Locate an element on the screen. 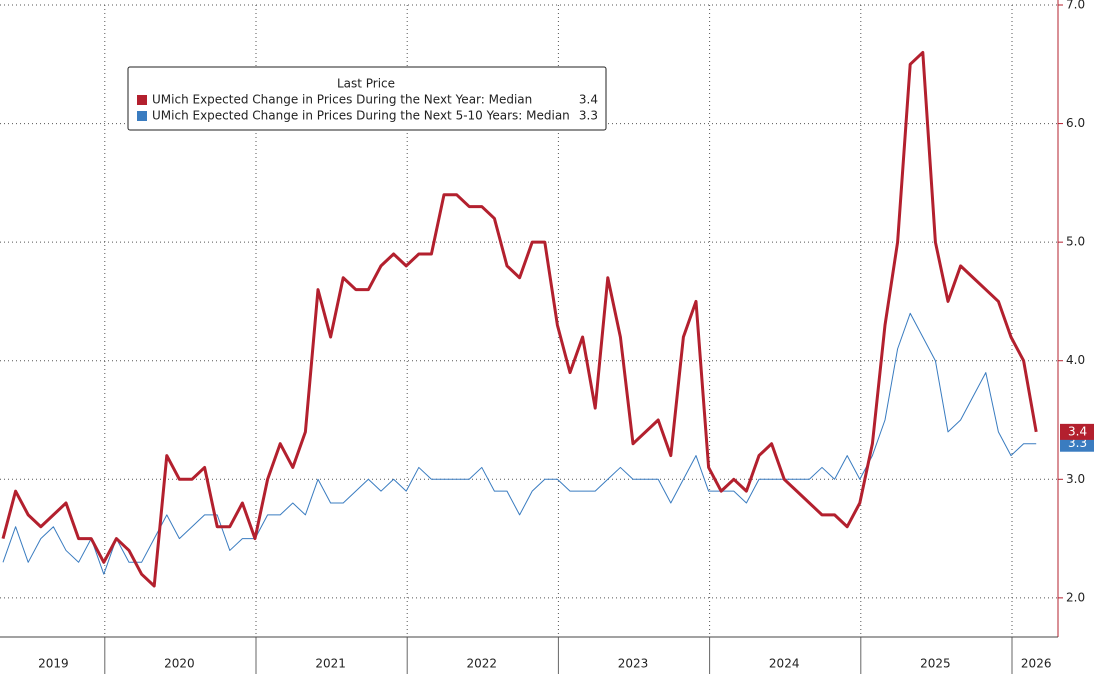  x-tick-label: 2025 is located at coordinates (935, 664).